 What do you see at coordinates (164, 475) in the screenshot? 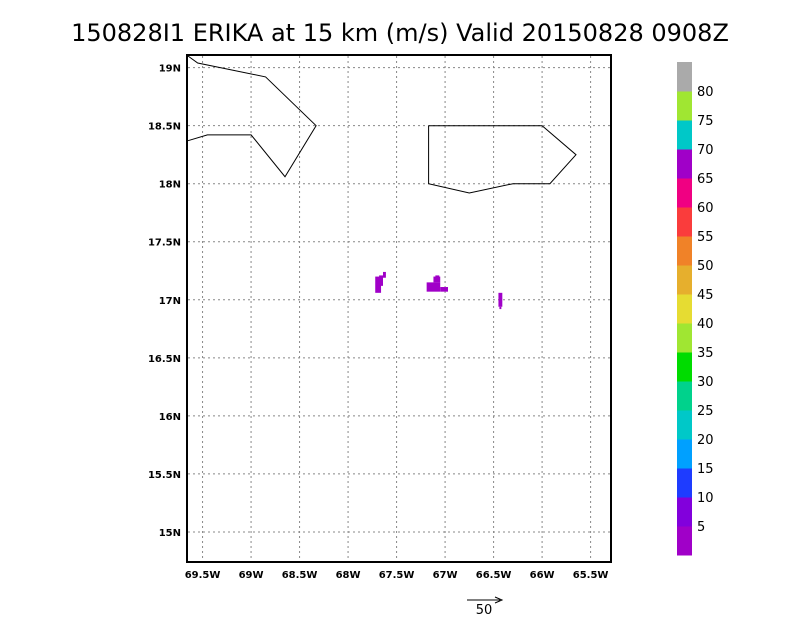
I see `y-tick-label: 15.5N` at bounding box center [164, 475].